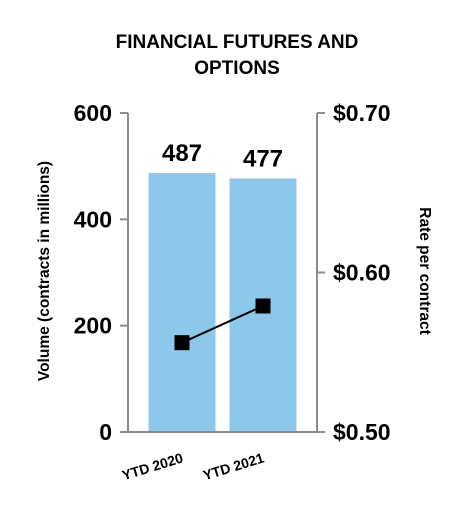 Image resolution: width=470 pixels, height=532 pixels. Describe the element at coordinates (233, 467) in the screenshot. I see `category-label: YTD 2021` at that location.